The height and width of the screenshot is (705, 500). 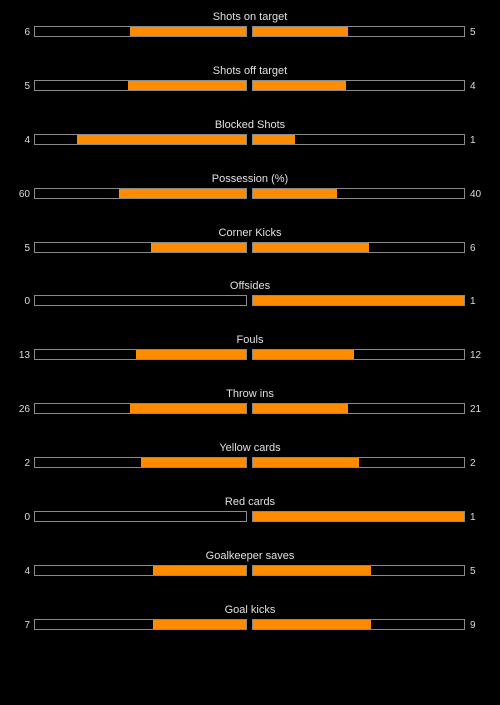 I want to click on home-value: 26, so click(x=24, y=410).